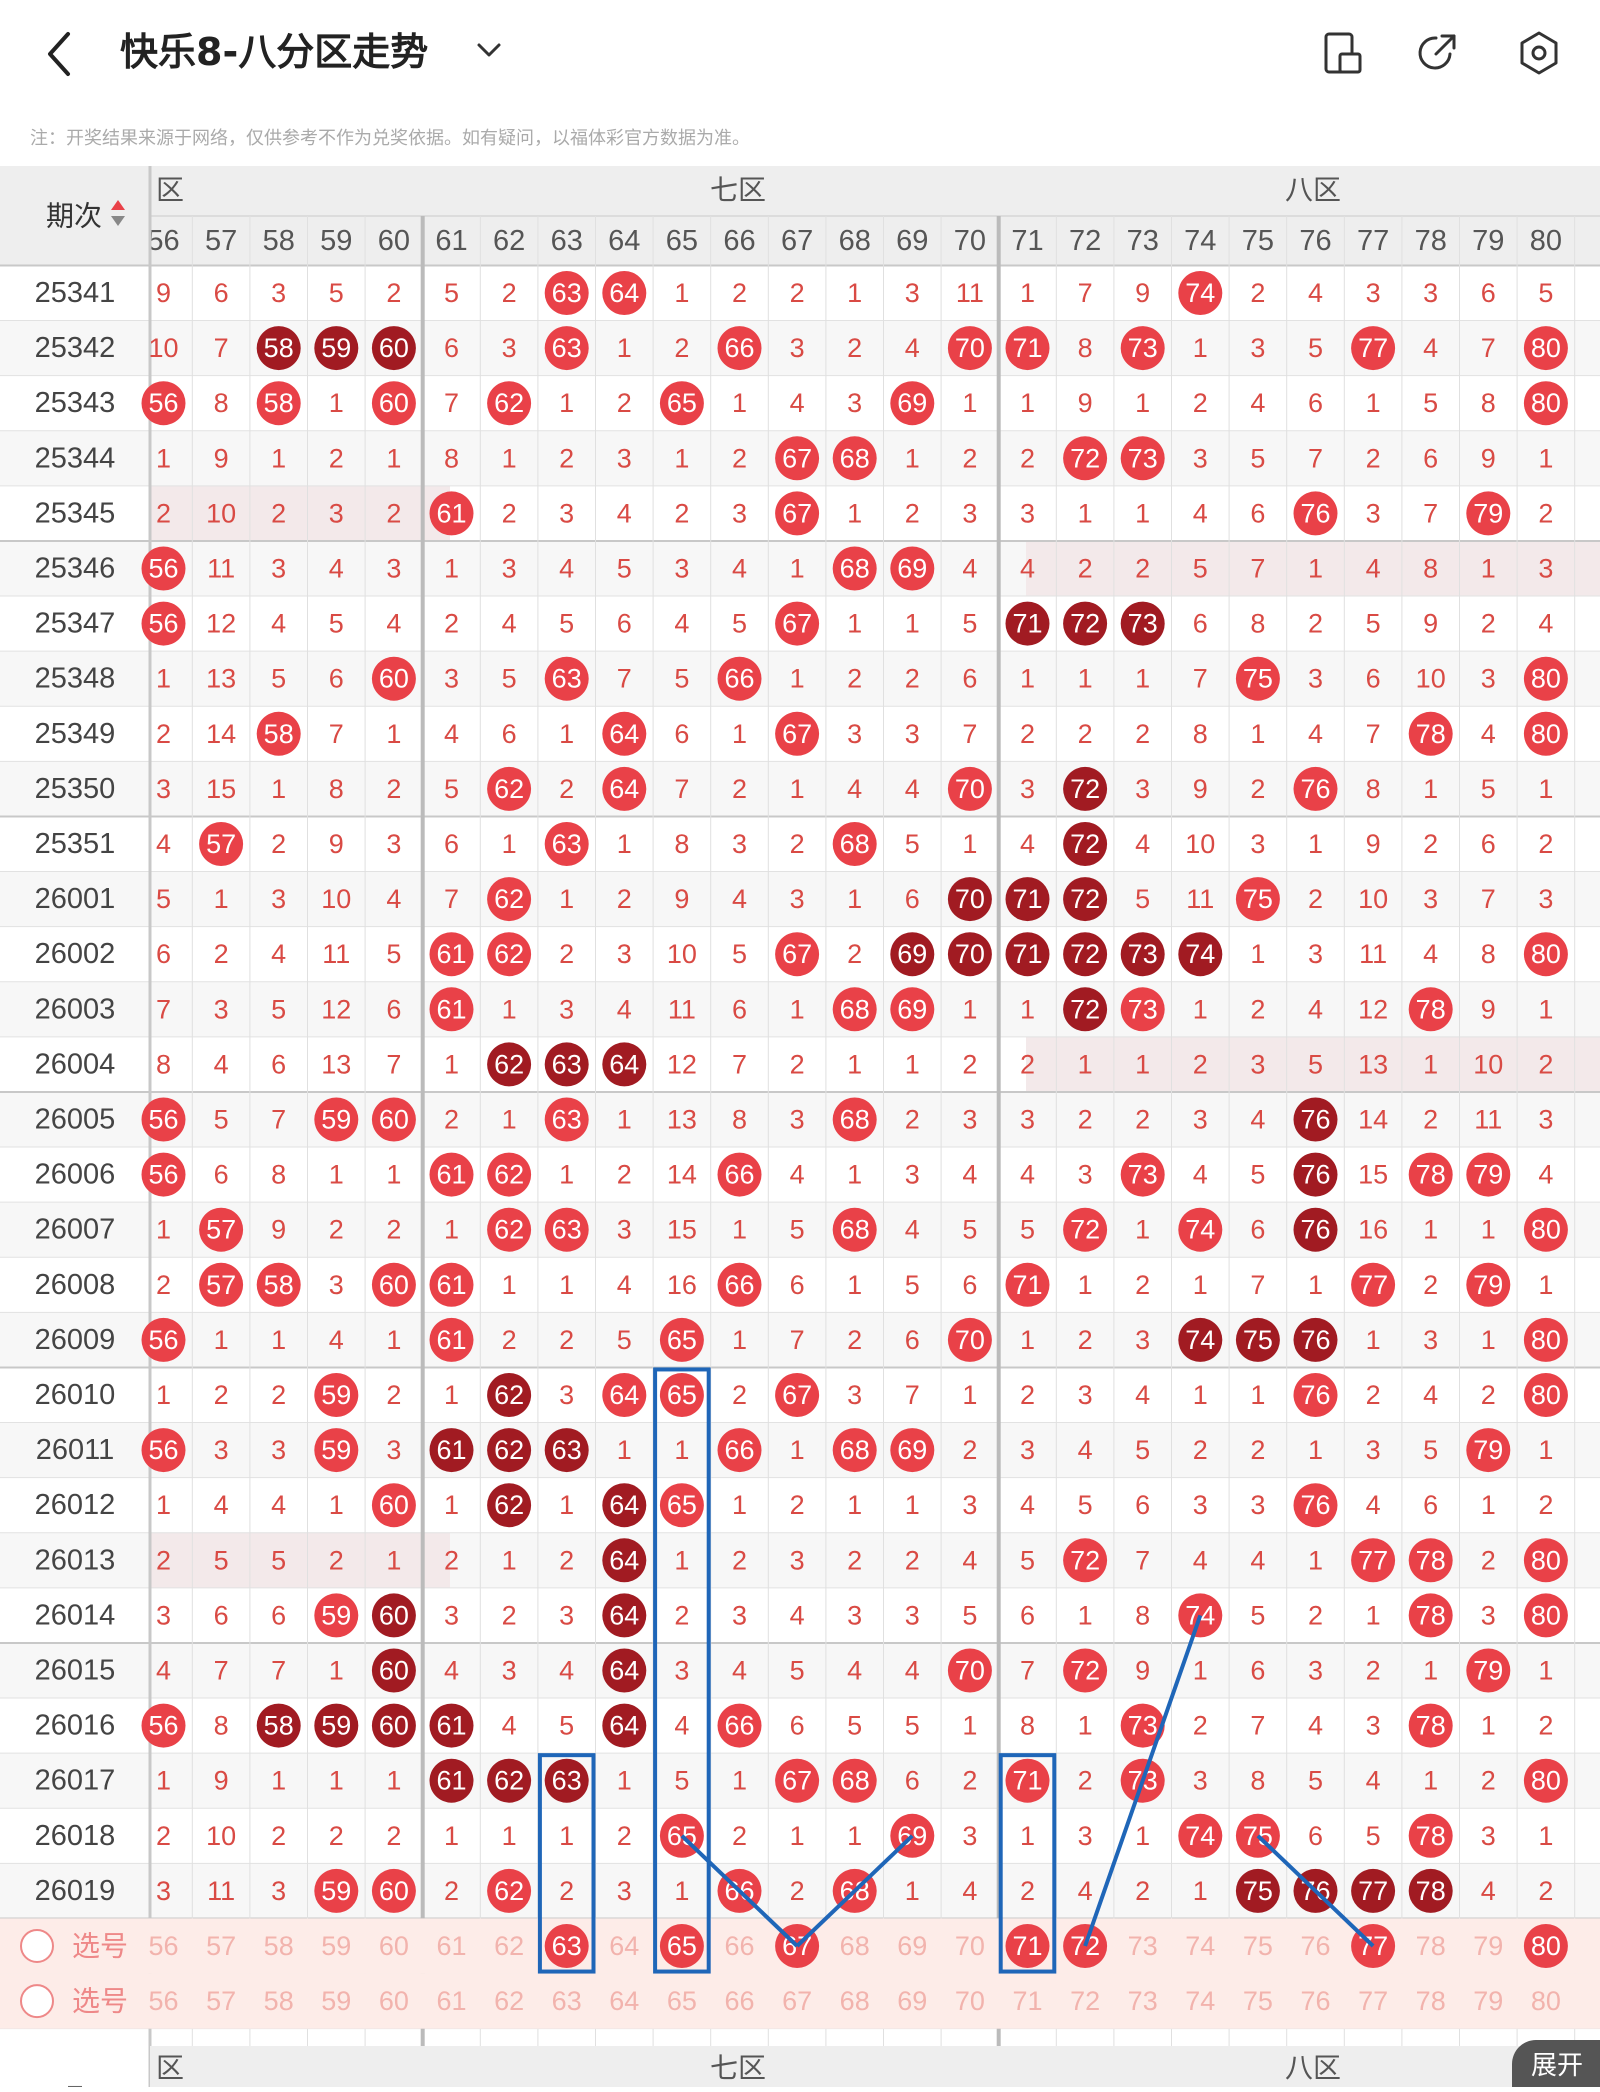 The image size is (1600, 2092). I want to click on select-number: 67, so click(797, 2001).